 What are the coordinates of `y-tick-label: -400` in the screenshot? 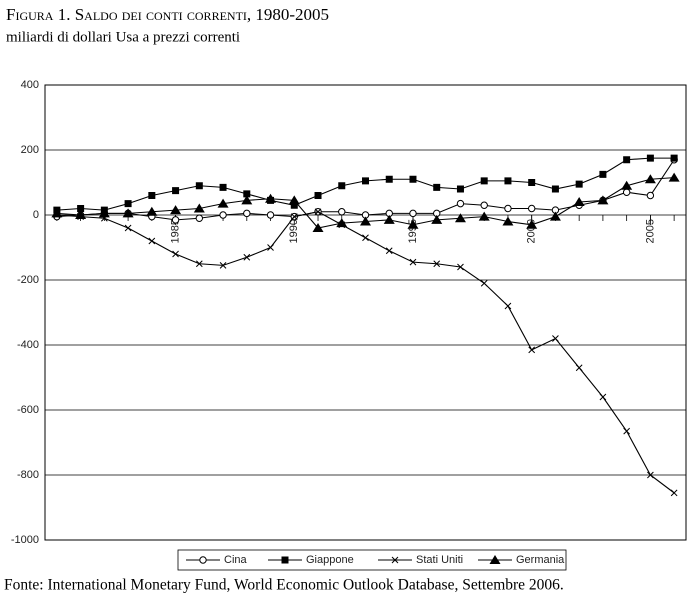 It's located at (28, 345).